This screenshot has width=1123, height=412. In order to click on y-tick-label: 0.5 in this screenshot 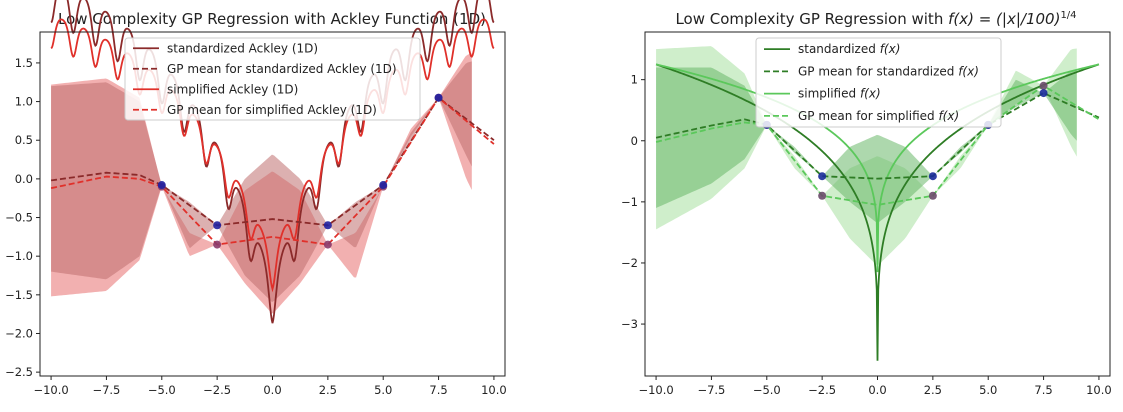, I will do `click(24, 140)`.